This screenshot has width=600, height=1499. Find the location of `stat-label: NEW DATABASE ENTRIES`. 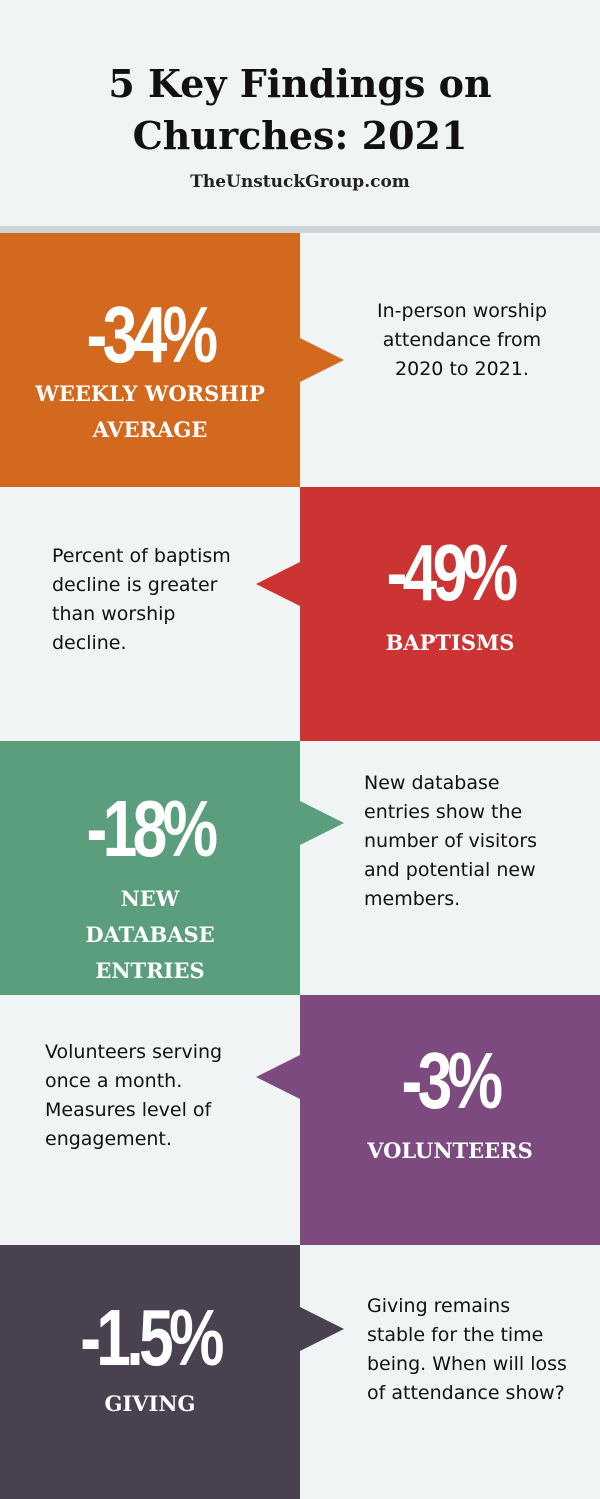

stat-label: NEW DATABASE ENTRIES is located at coordinates (150, 935).